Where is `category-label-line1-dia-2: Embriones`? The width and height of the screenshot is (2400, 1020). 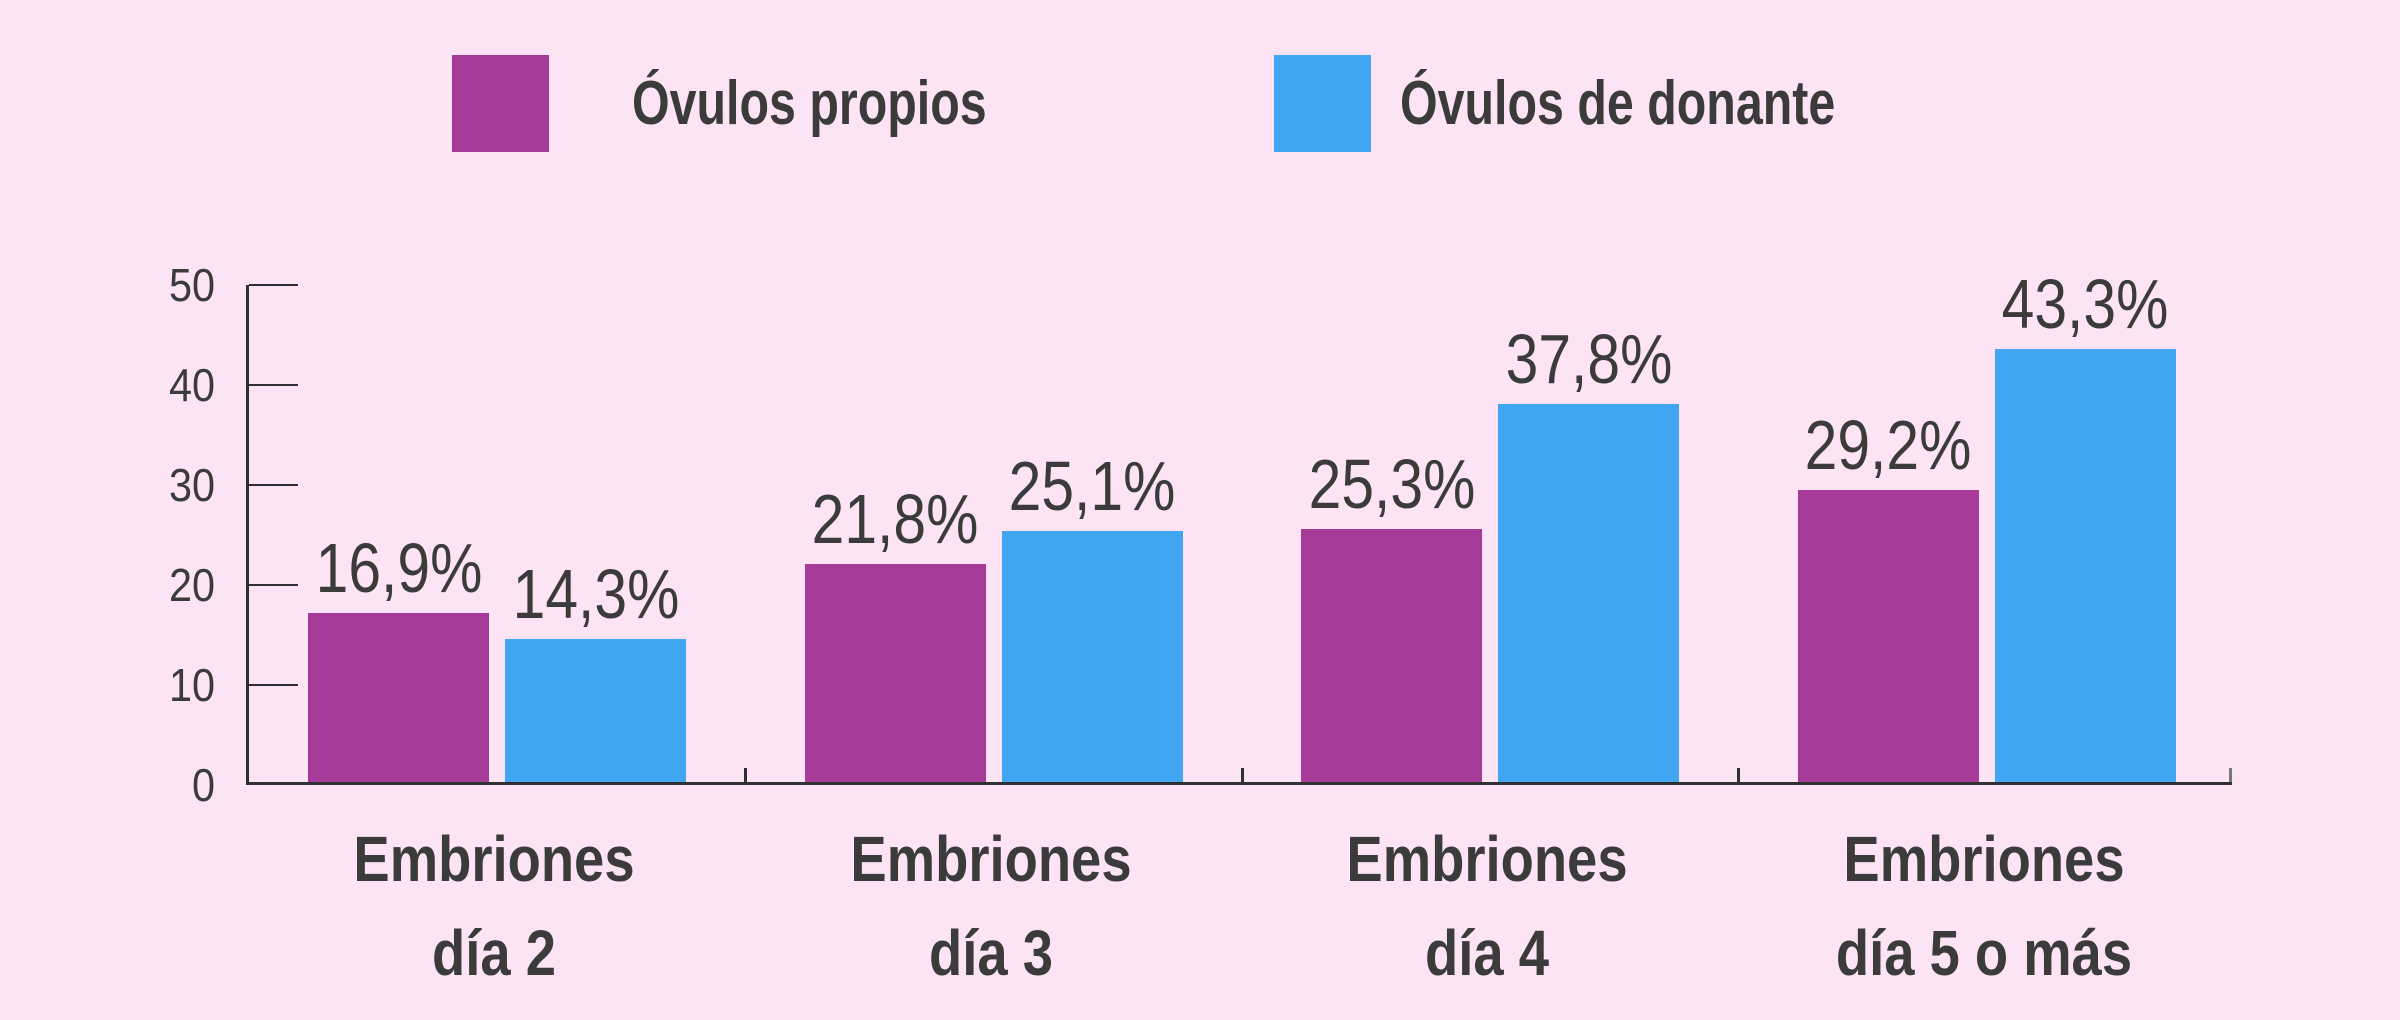
category-label-line1-dia-2: Embriones is located at coordinates (494, 859).